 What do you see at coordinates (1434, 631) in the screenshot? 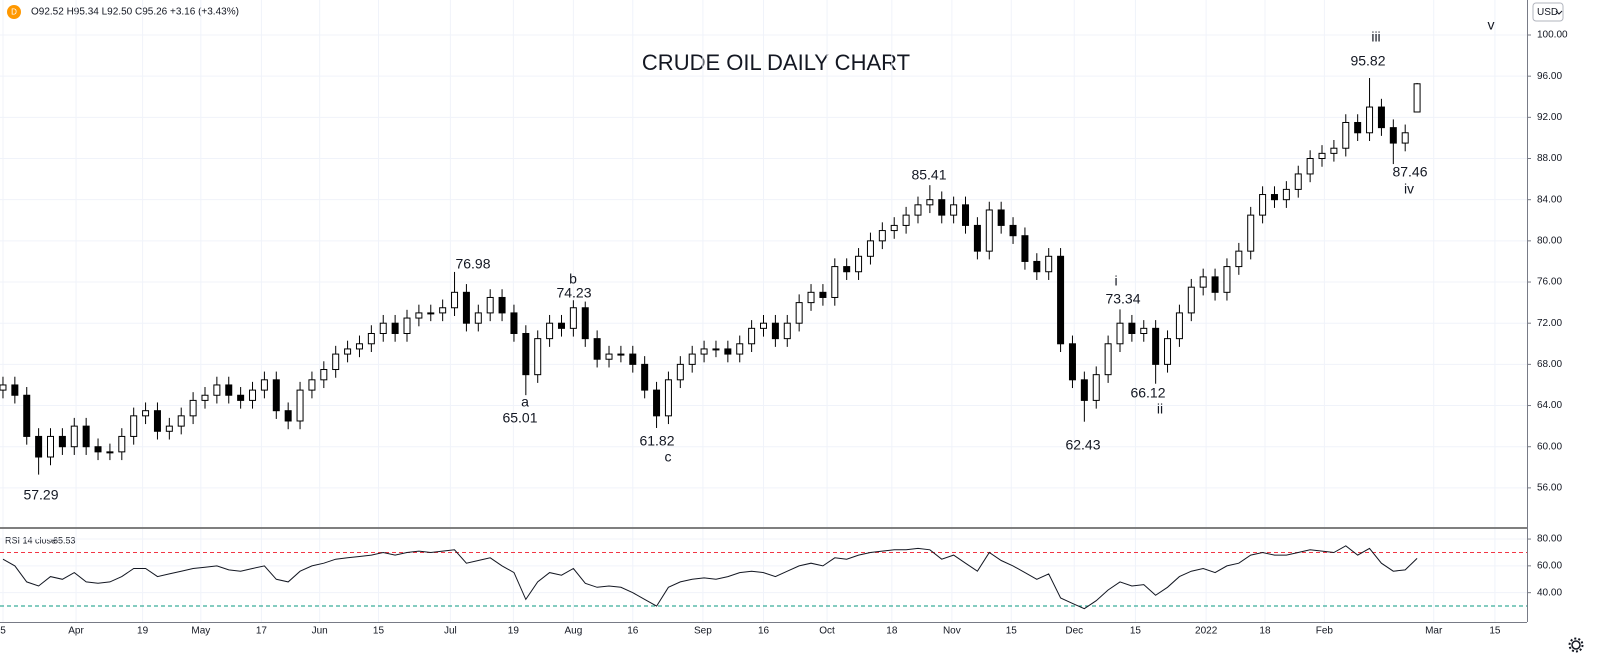
I see `x-tick-label: Mar` at bounding box center [1434, 631].